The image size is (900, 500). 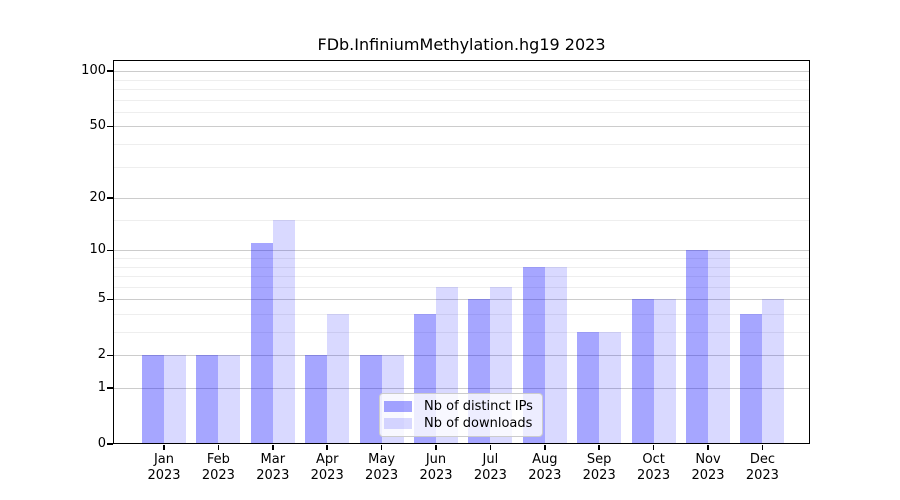 I want to click on x-tick-label: May 2023, so click(x=382, y=467).